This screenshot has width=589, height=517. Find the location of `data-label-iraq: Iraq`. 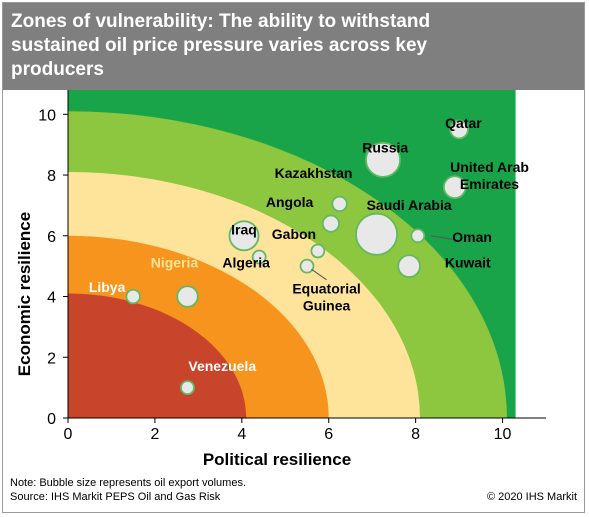

data-label-iraq: Iraq is located at coordinates (244, 229).